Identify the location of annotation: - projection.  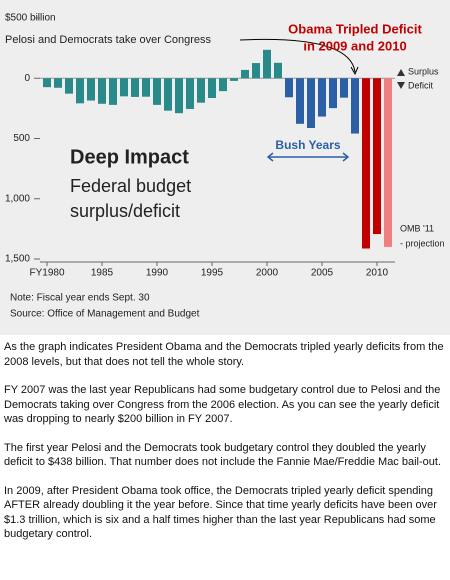
(422, 243).